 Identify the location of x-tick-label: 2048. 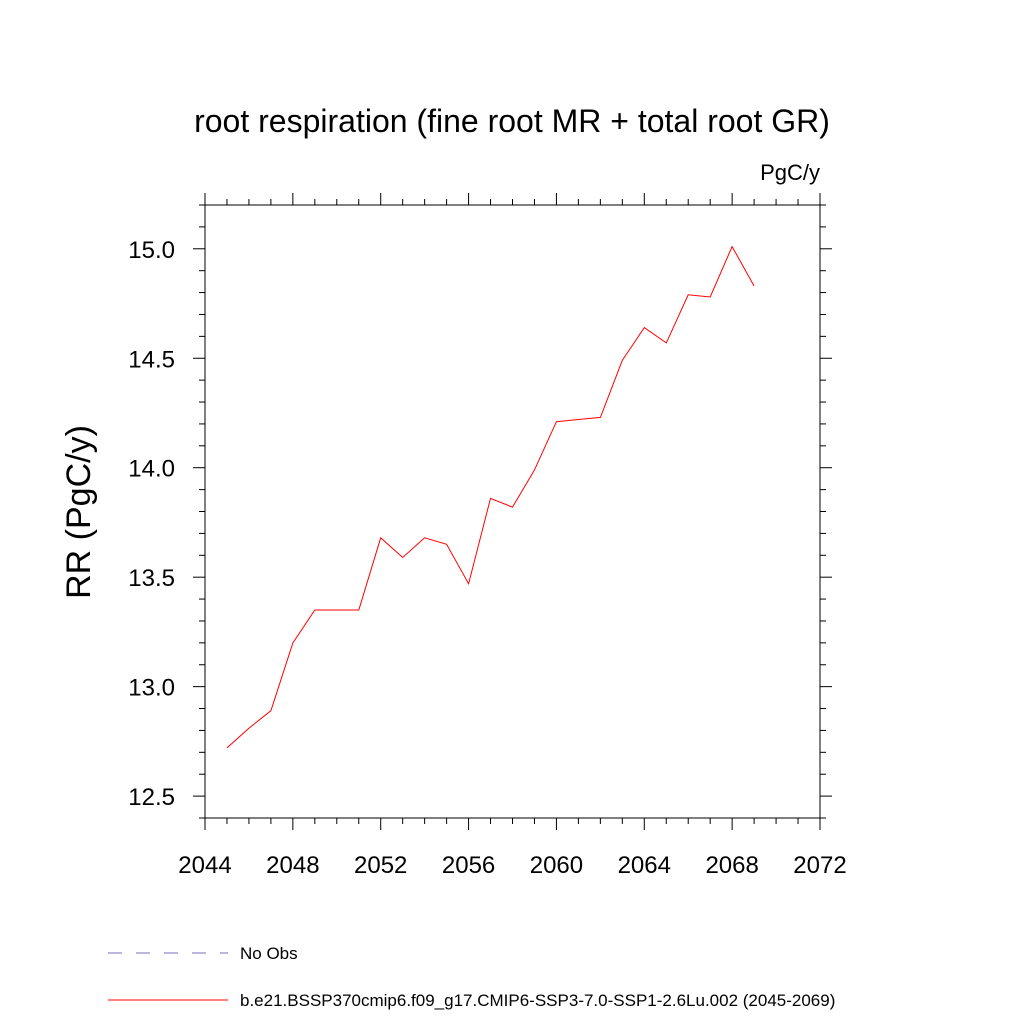
(292, 865).